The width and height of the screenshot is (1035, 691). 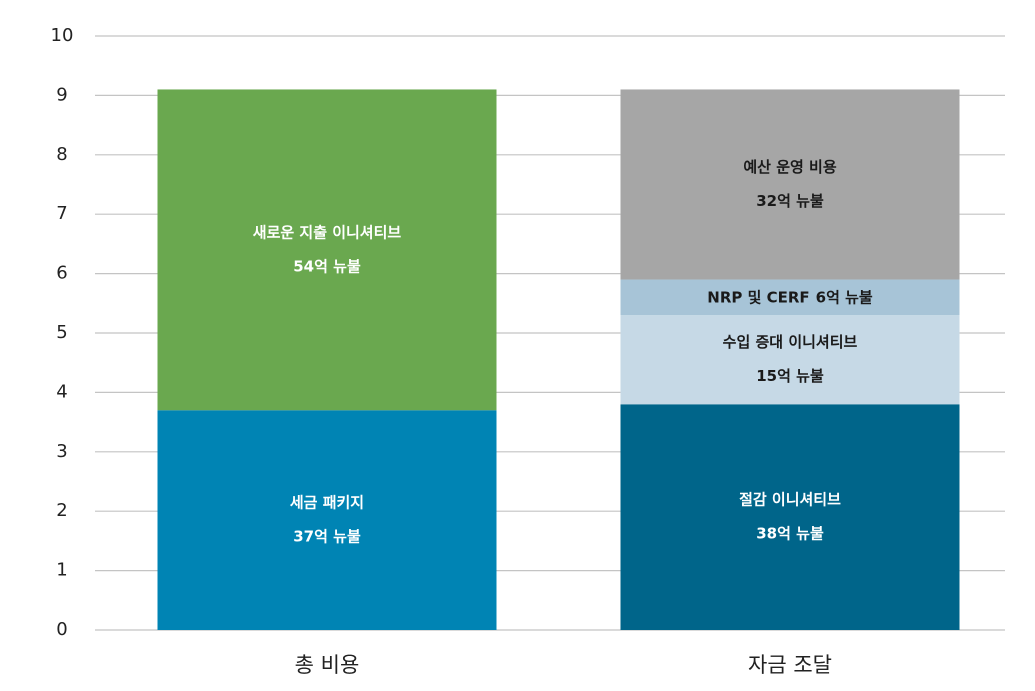 What do you see at coordinates (61, 629) in the screenshot?
I see `y-tick-label: 0` at bounding box center [61, 629].